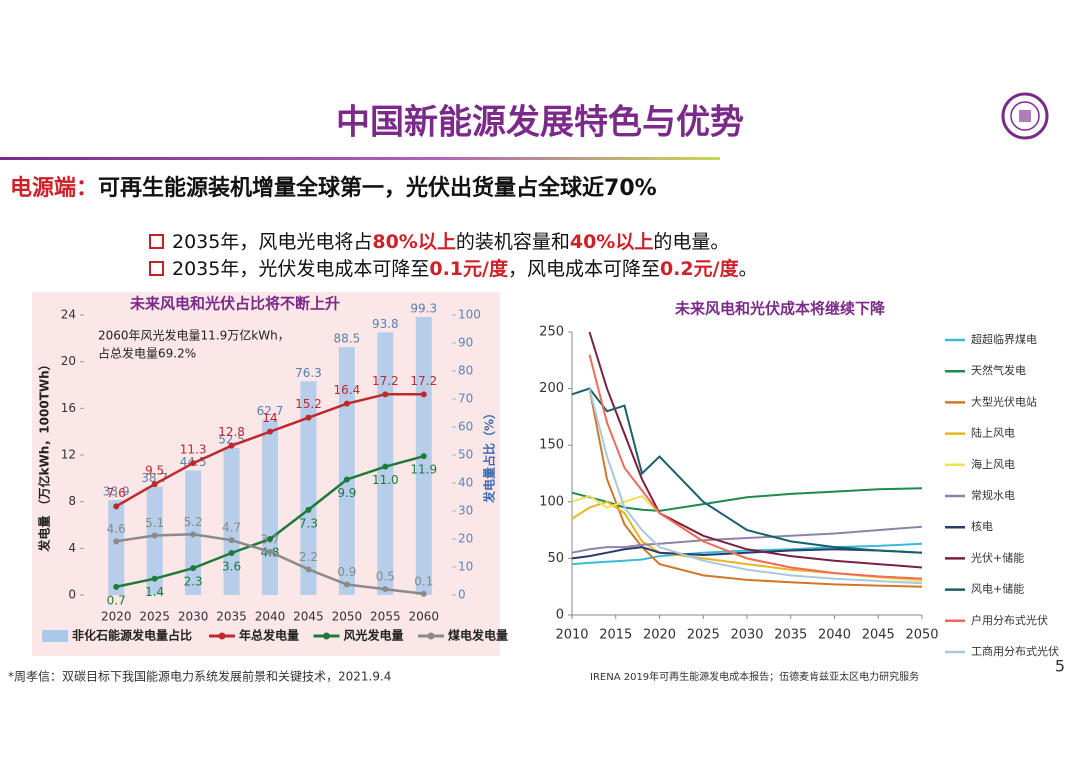  What do you see at coordinates (465, 371) in the screenshot?
I see `y2-tick-label: 80` at bounding box center [465, 371].